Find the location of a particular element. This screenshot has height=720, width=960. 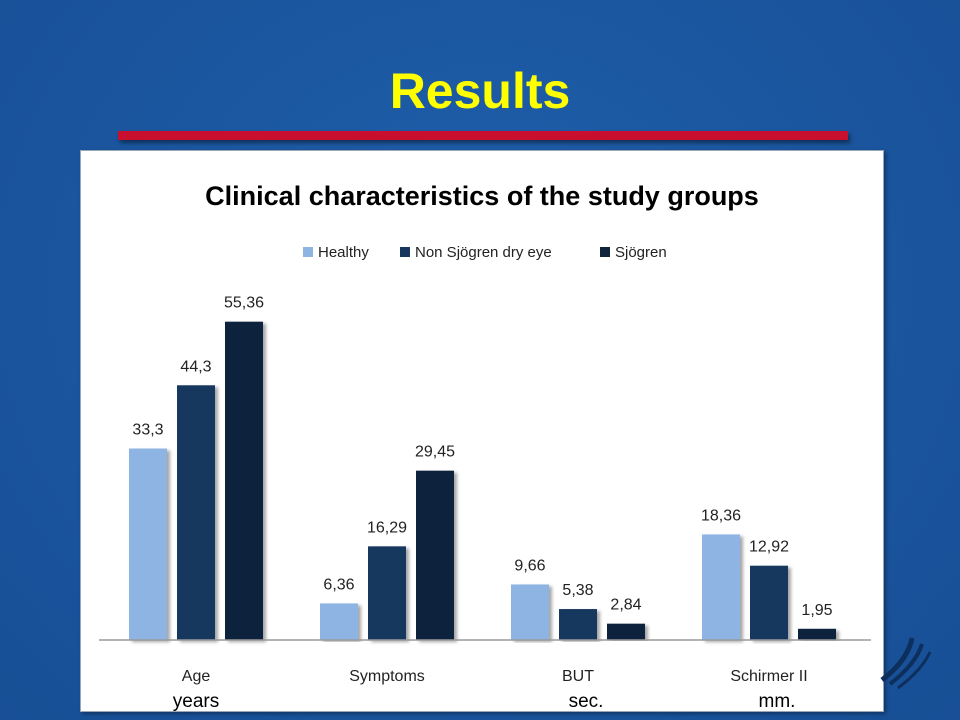

data-label-1-0: 6,36 is located at coordinates (338, 584).